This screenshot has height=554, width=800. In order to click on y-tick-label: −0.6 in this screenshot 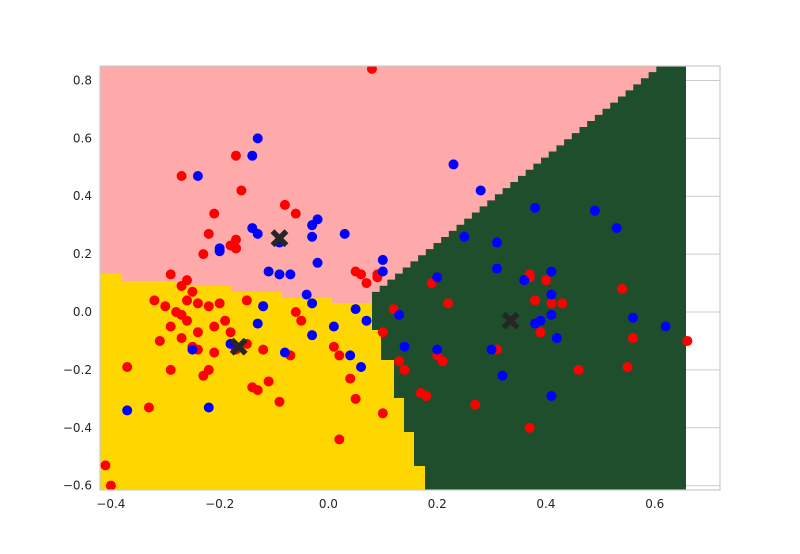, I will do `click(77, 486)`.